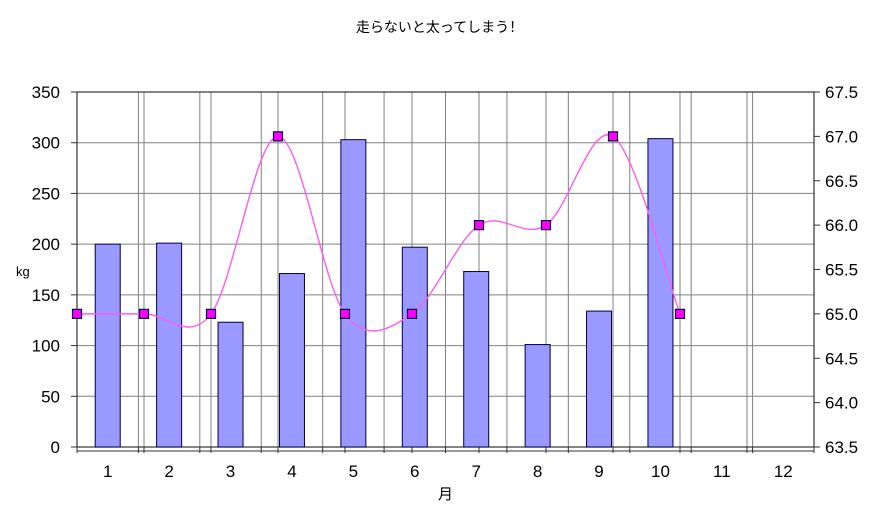 The width and height of the screenshot is (879, 523). What do you see at coordinates (107, 471) in the screenshot?
I see `x-axis-label: 1` at bounding box center [107, 471].